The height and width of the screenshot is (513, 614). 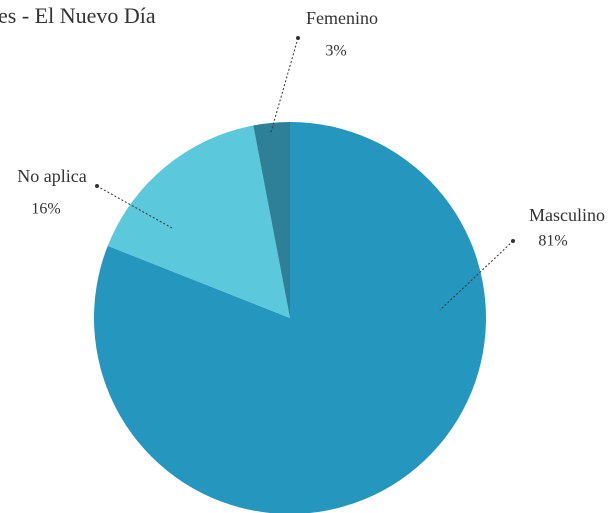 I want to click on slice-label: Femenino, so click(x=342, y=18).